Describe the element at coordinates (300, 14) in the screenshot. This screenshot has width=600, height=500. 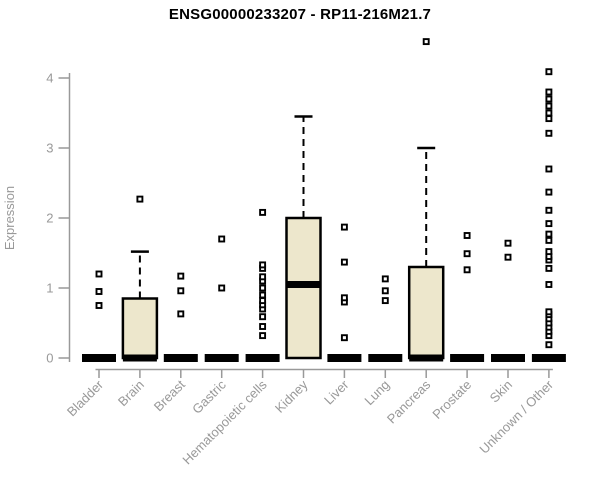
I see `chart-title: ENSG00000233207 - RP11-216M21.7` at that location.